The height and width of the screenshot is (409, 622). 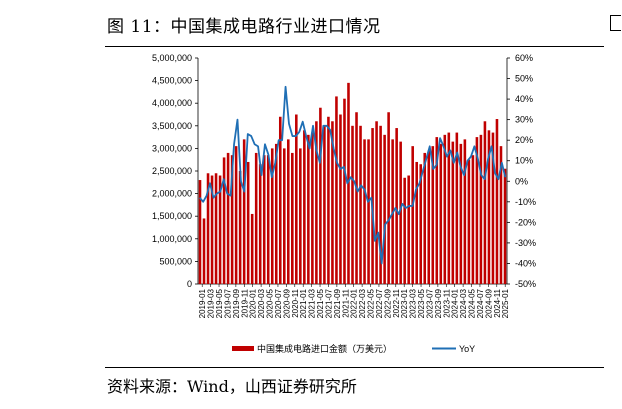 What do you see at coordinates (172, 81) in the screenshot?
I see `left-tick-label: 4,500,000` at bounding box center [172, 81].